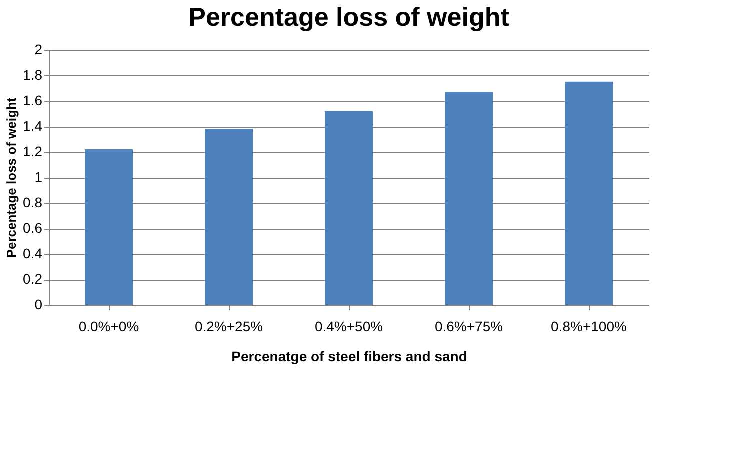 This screenshot has height=452, width=744. Describe the element at coordinates (12, 177) in the screenshot. I see `y-axis-title: Percentage loss of weight` at that location.